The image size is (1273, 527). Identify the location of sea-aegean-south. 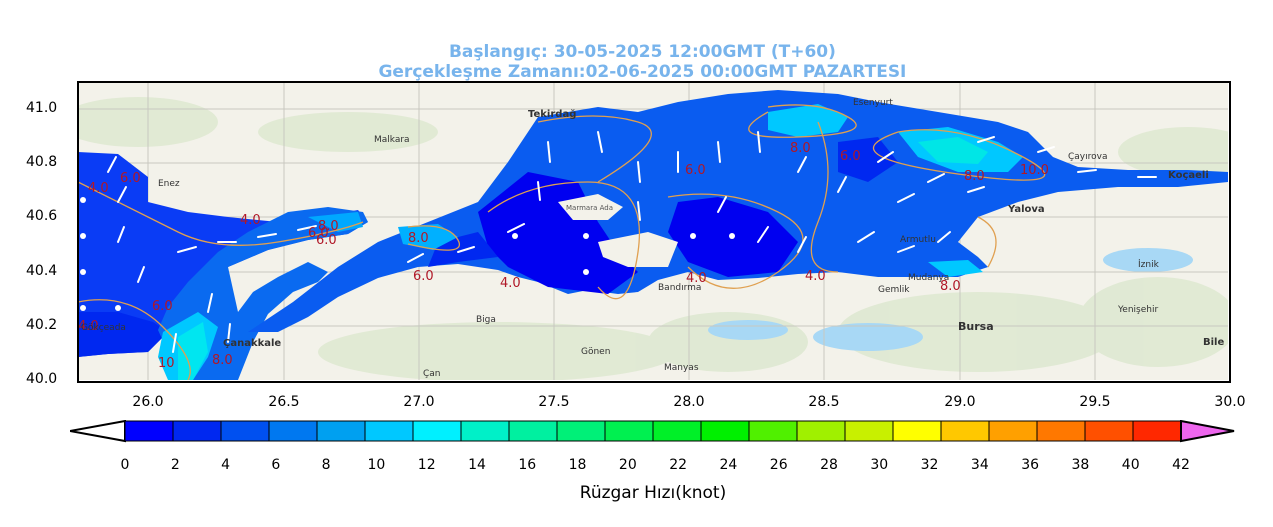
(123, 334).